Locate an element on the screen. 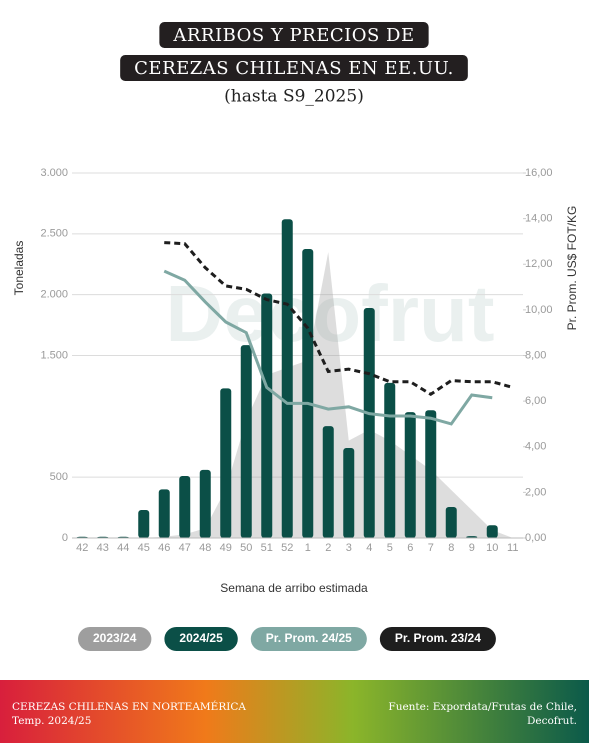 This screenshot has width=589, height=743. x-tick-label: 7 is located at coordinates (431, 548).